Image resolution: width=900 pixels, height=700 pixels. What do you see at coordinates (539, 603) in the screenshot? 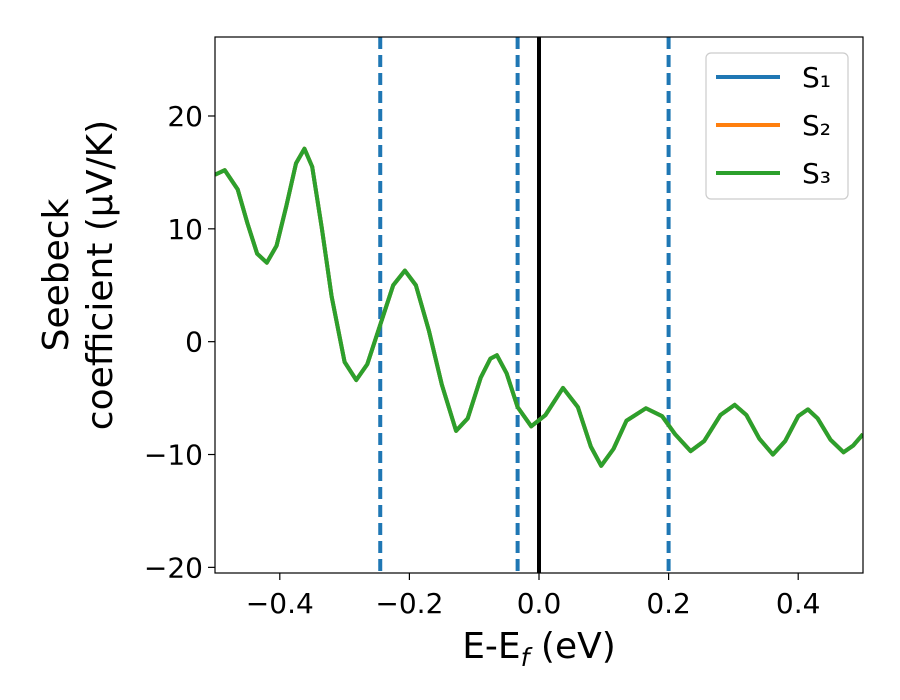
I see `x-tick-label: 0.0` at bounding box center [539, 603].